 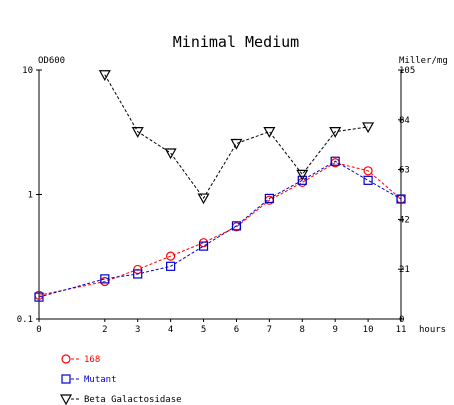 What do you see at coordinates (404, 220) in the screenshot?
I see `right-axis-tick-label: 42` at bounding box center [404, 220].